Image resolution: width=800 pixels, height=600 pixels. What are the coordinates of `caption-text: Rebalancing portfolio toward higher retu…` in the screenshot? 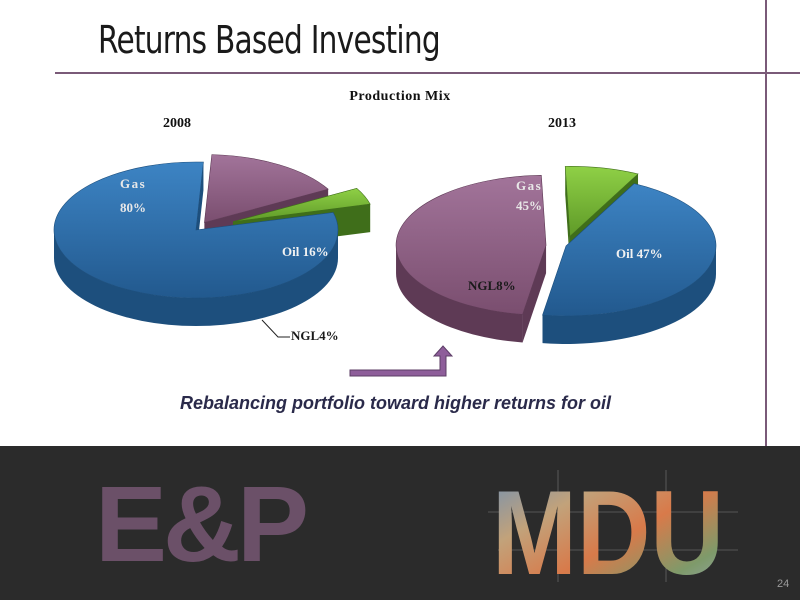 It's located at (396, 403).